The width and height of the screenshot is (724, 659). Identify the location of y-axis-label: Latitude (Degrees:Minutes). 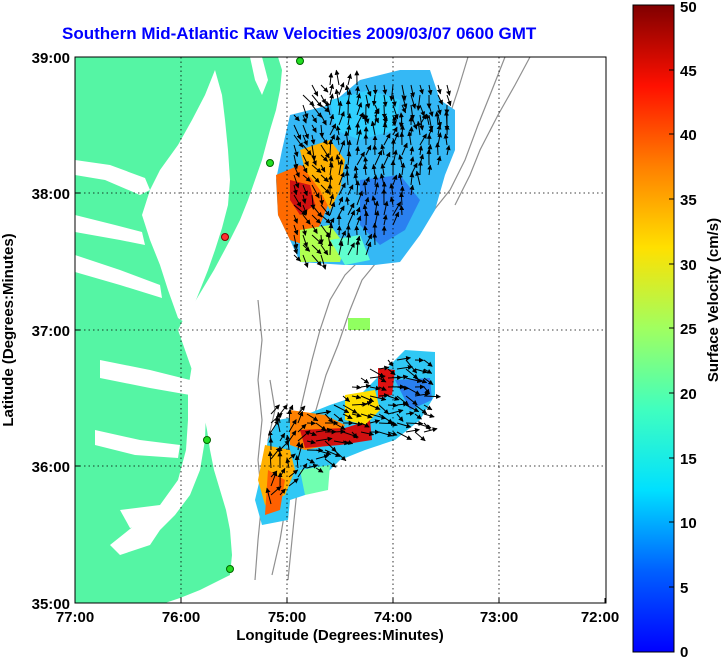
(8, 329).